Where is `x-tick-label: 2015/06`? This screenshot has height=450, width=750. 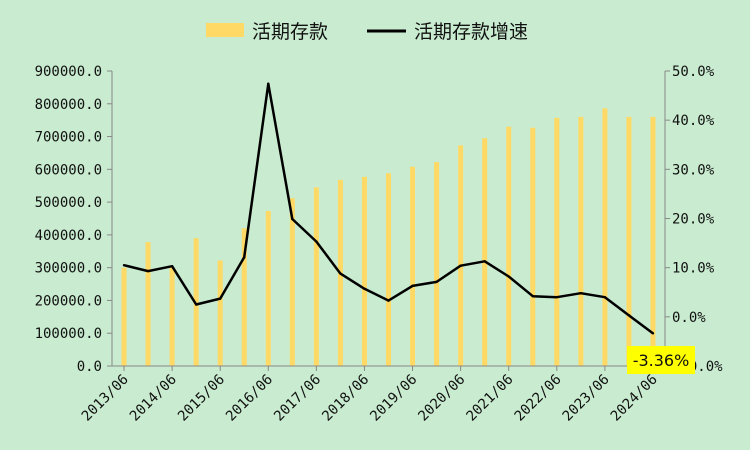
x-tick-label: 2015/06 is located at coordinates (201, 398).